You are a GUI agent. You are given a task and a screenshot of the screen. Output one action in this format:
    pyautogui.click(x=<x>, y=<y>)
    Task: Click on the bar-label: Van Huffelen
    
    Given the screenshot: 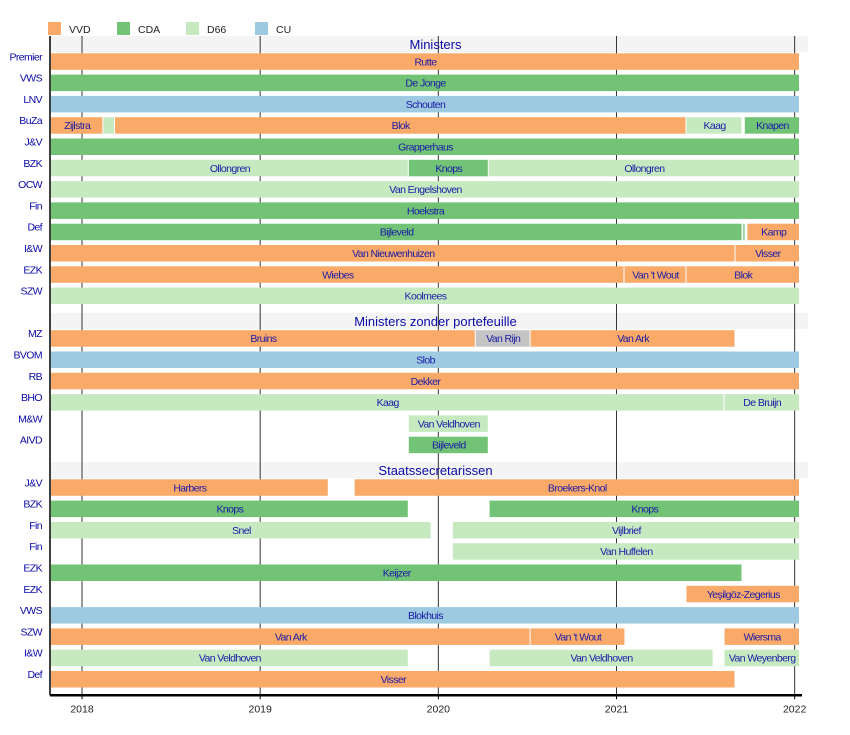 What is the action you would take?
    pyautogui.click(x=626, y=552)
    